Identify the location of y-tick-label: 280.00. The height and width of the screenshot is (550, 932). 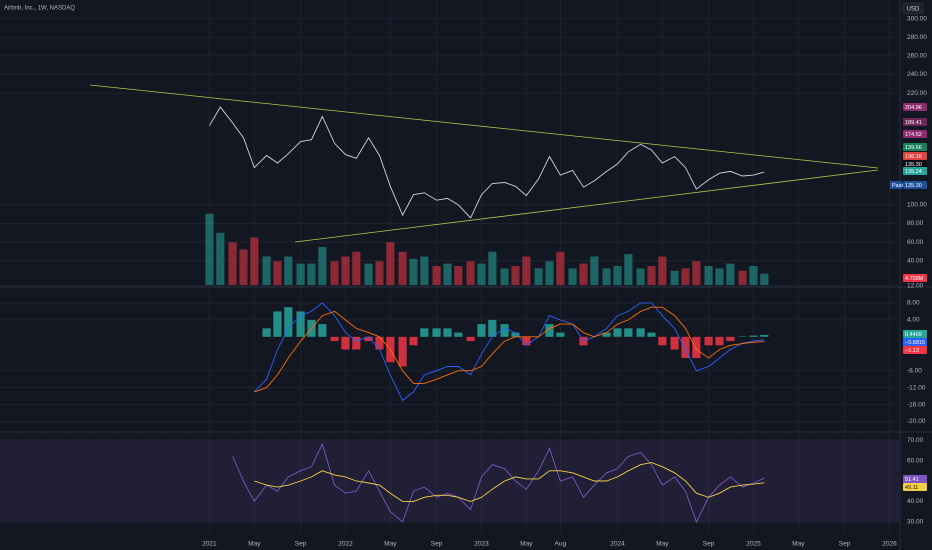
(917, 37).